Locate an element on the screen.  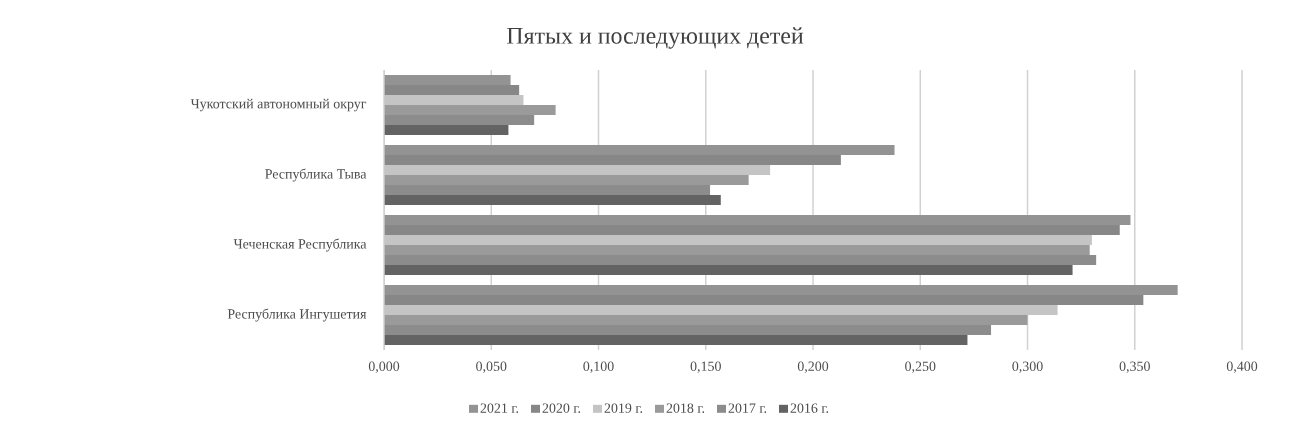
x-tick-label: 0,100 is located at coordinates (598, 367).